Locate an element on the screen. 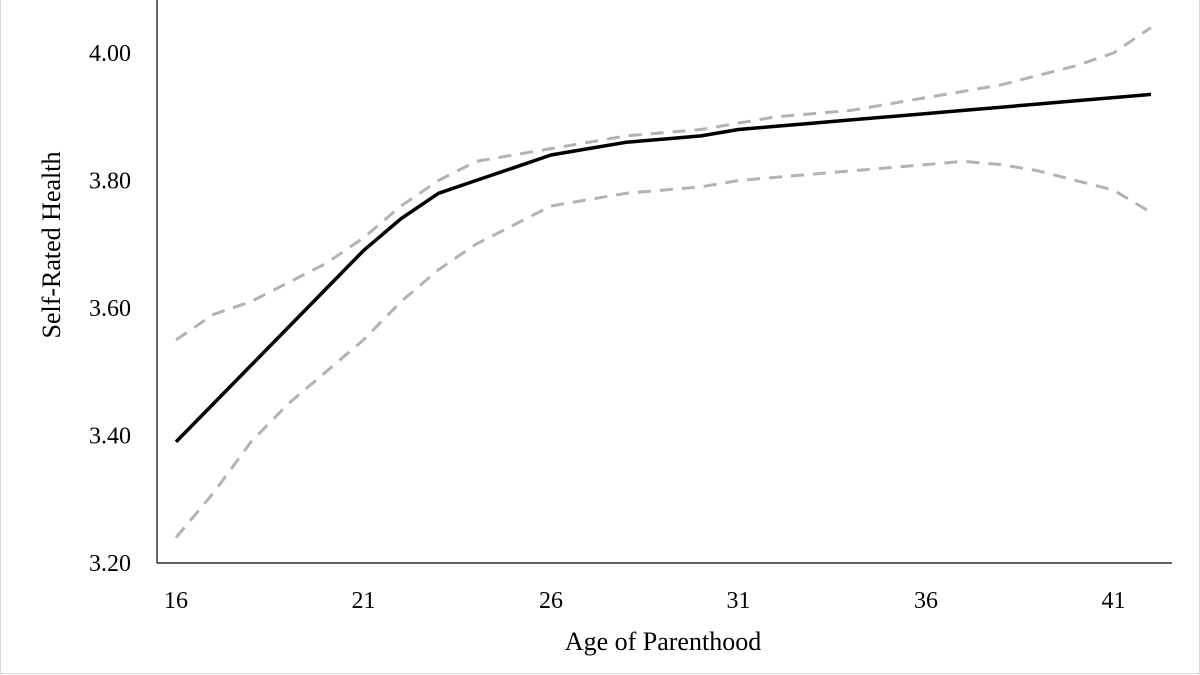  y-tick-label: 3.40 is located at coordinates (110, 437).